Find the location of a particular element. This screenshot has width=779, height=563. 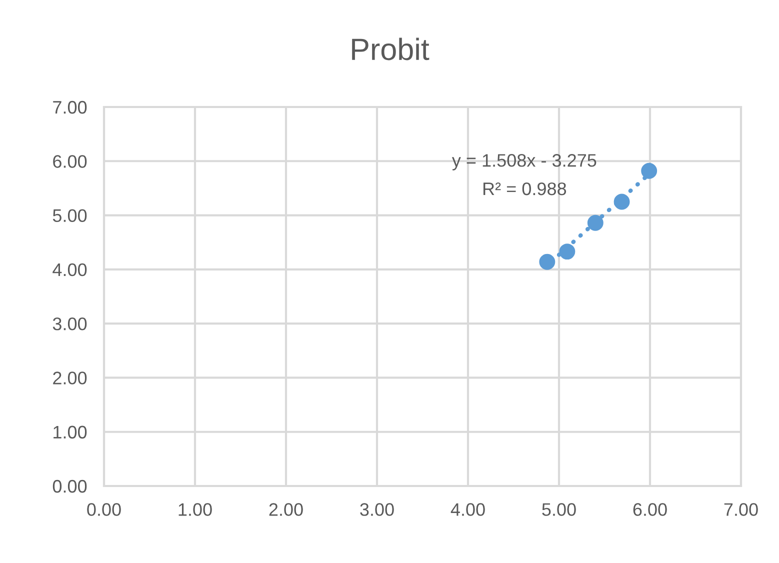

y-tick-label: 3.00 is located at coordinates (69, 324).